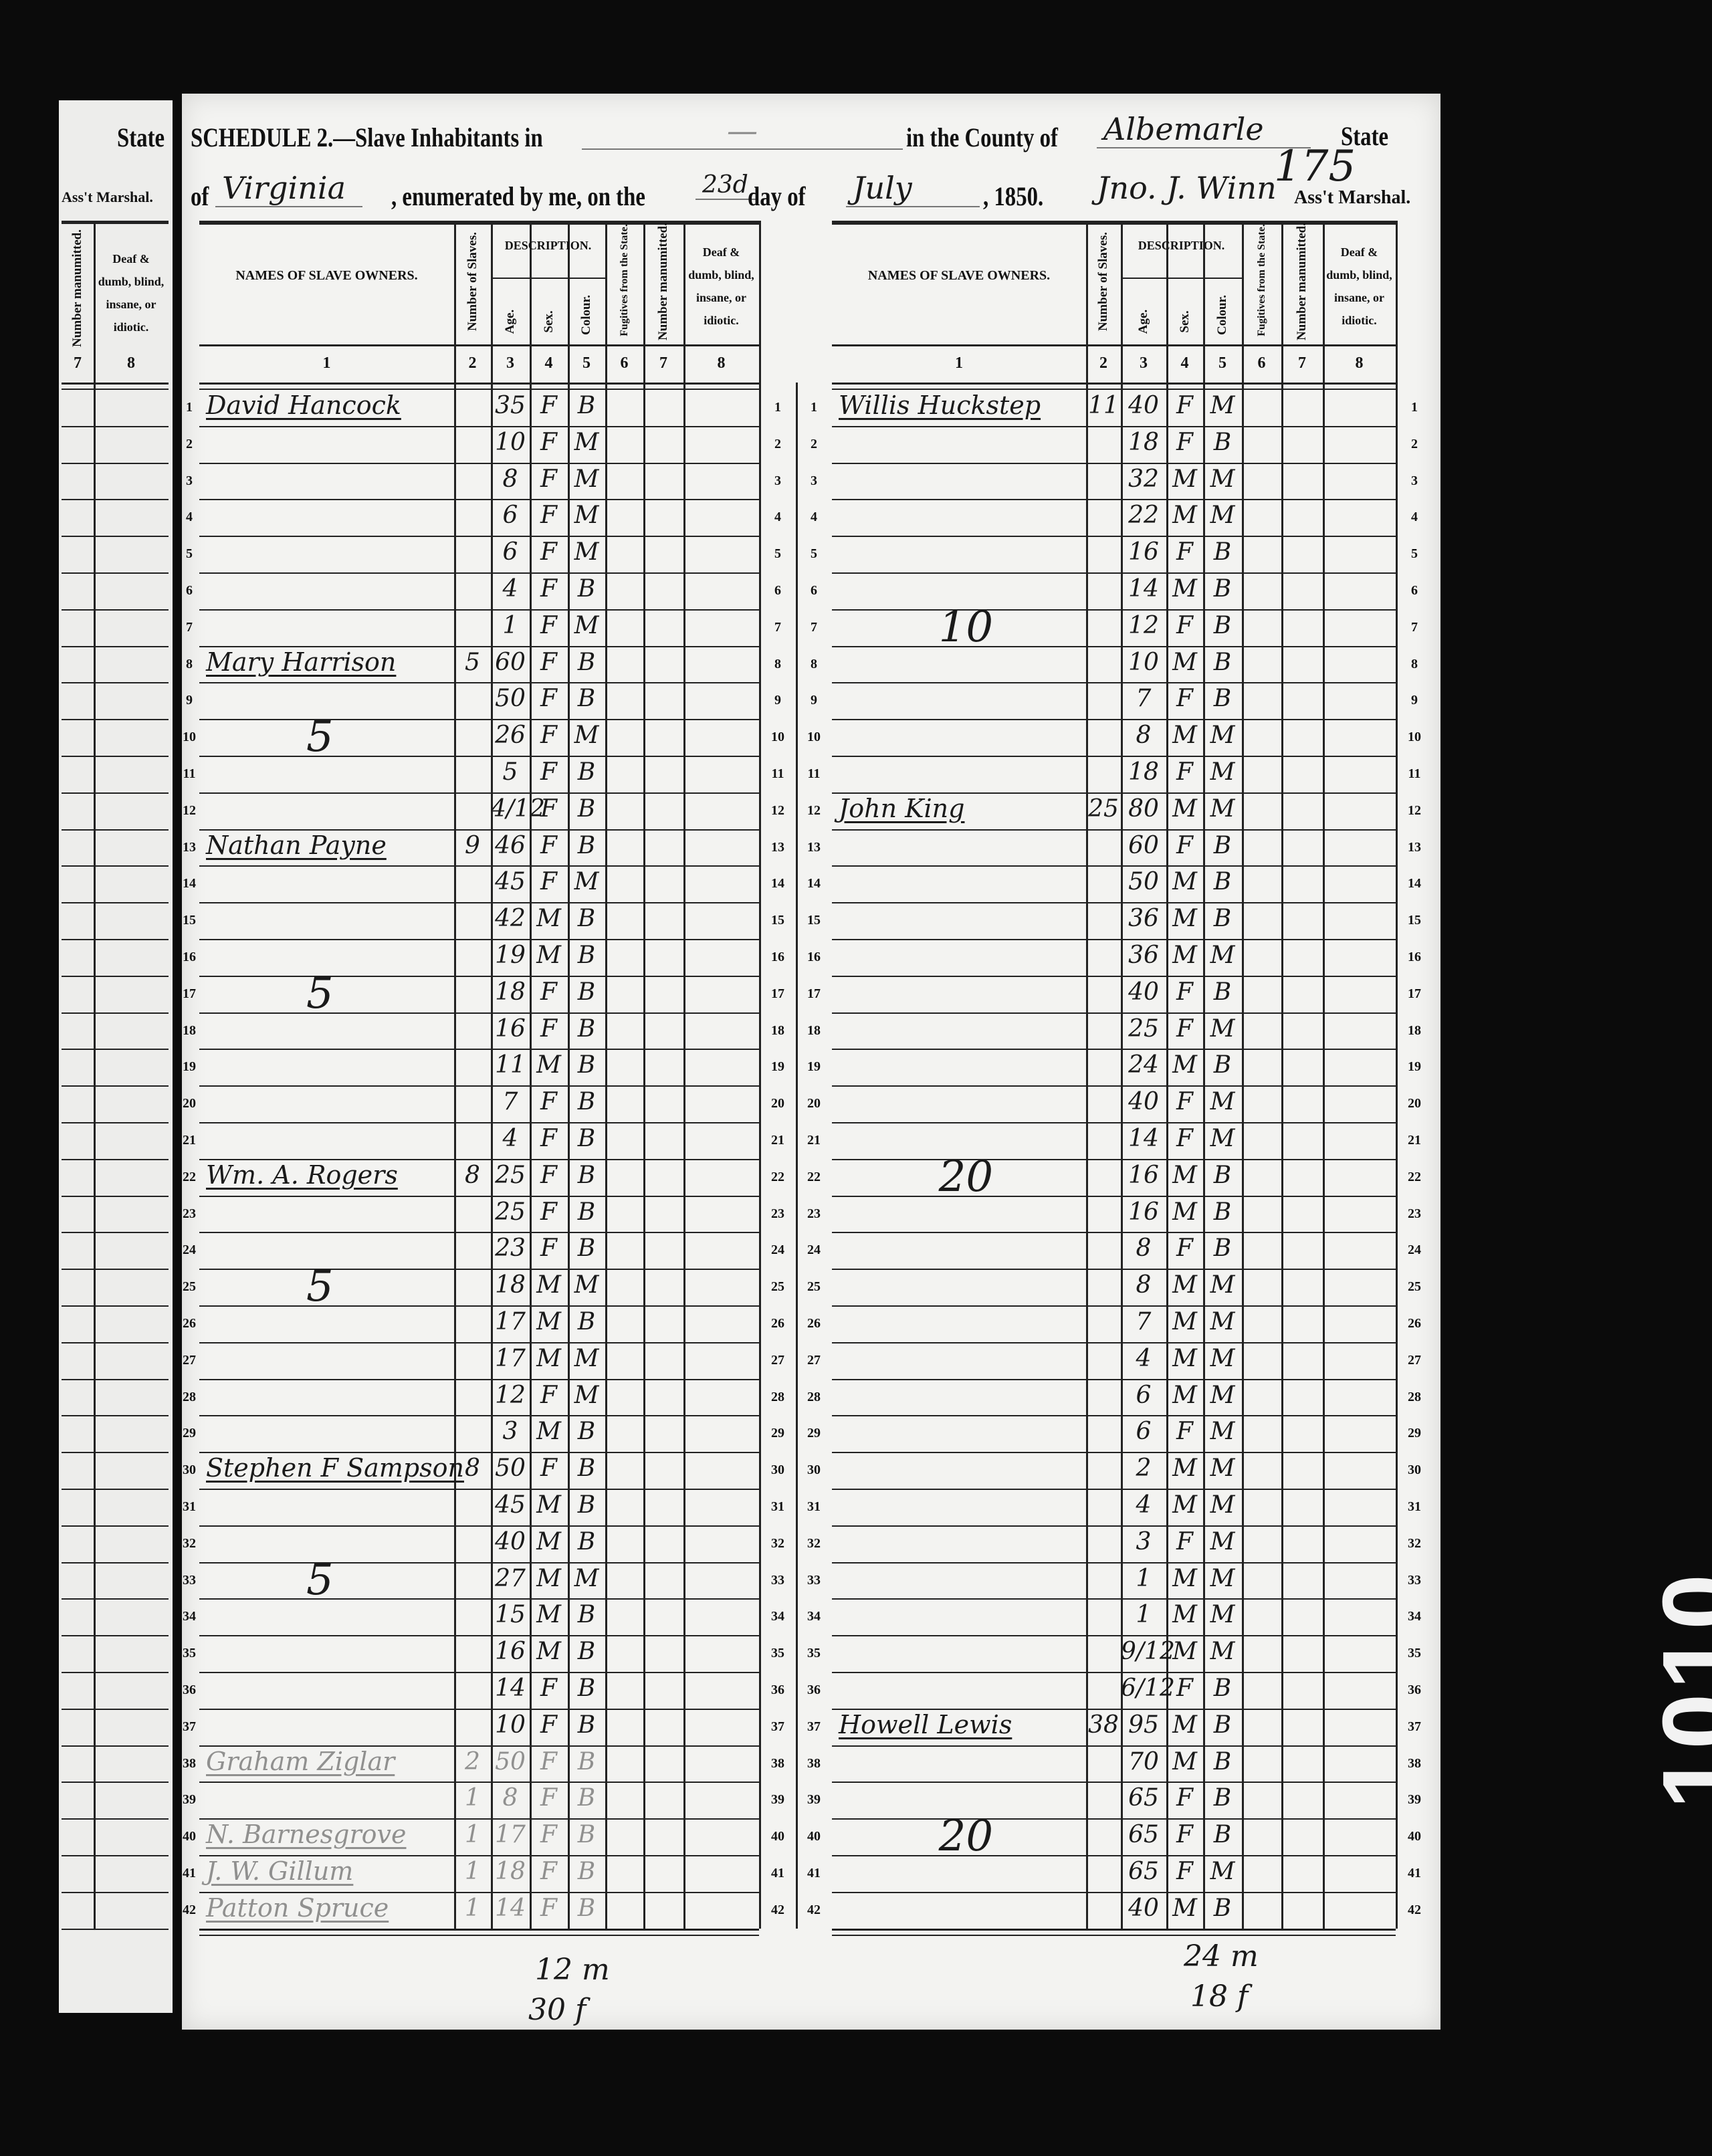  I want to click on line-number: 39, so click(1414, 1800).